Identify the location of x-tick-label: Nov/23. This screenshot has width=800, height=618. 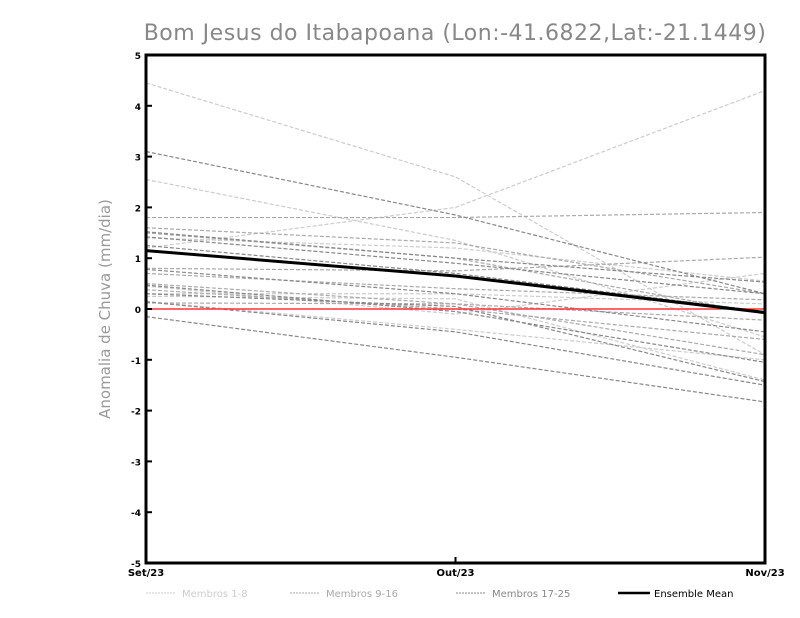
(764, 573).